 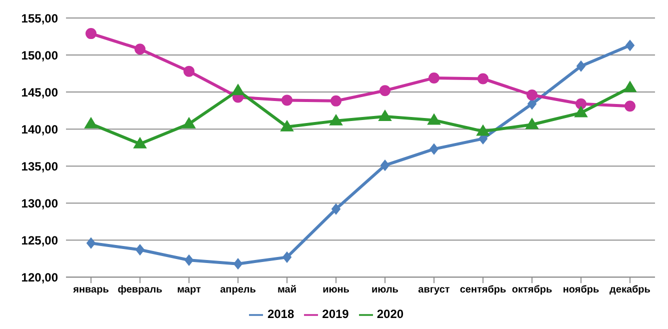 What do you see at coordinates (280, 314) in the screenshot?
I see `legend-label: 2018` at bounding box center [280, 314].